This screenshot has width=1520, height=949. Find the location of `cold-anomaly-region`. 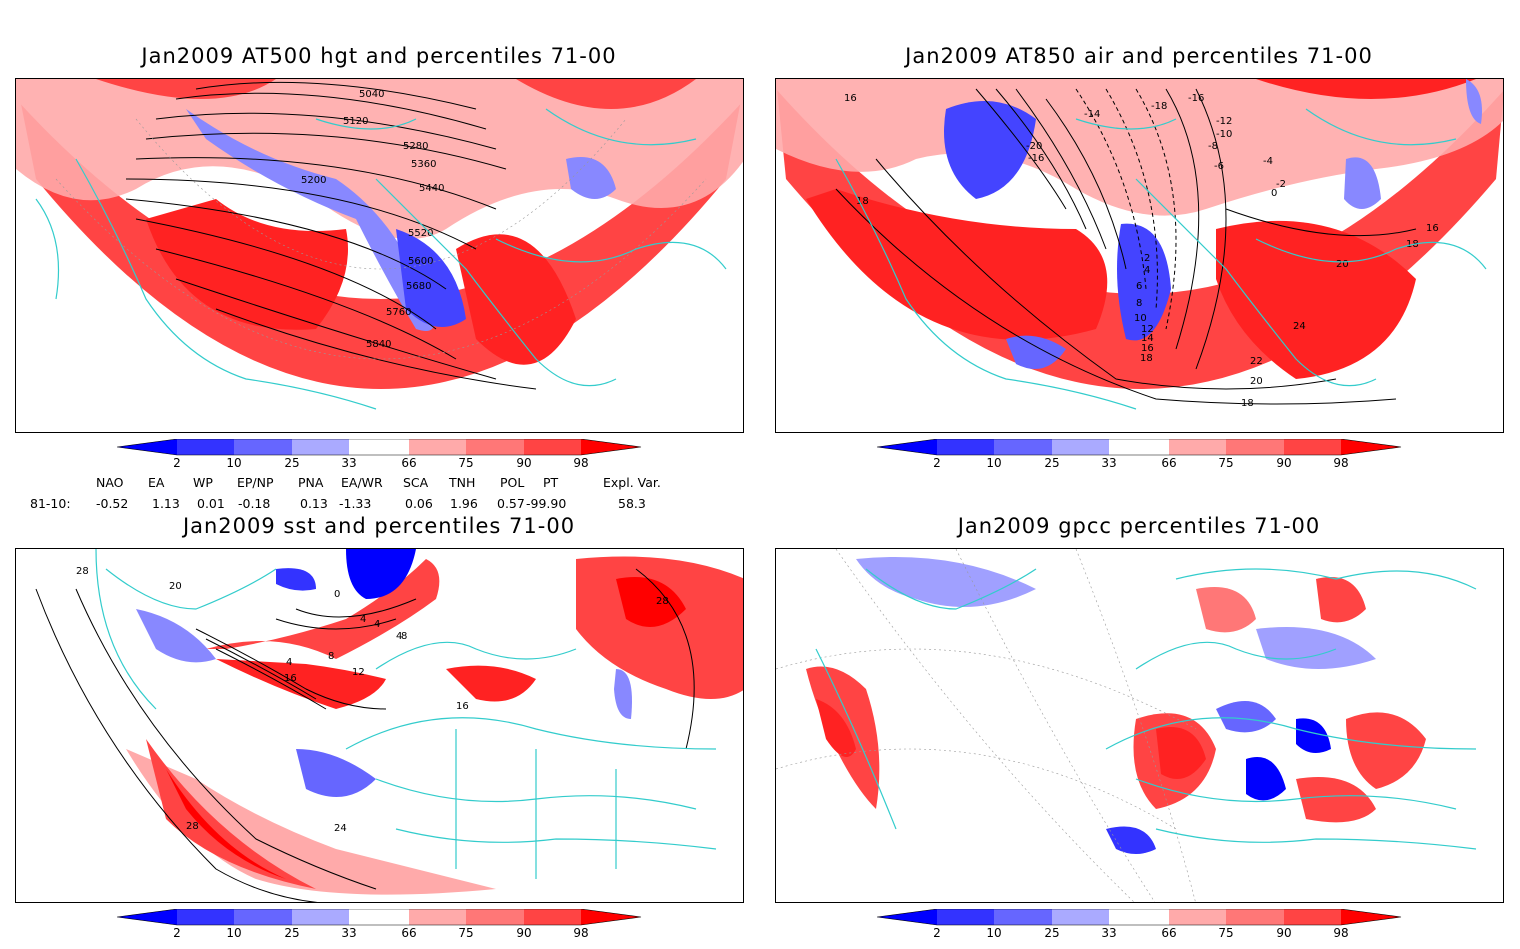

cold-anomaly-region is located at coordinates (990, 150).